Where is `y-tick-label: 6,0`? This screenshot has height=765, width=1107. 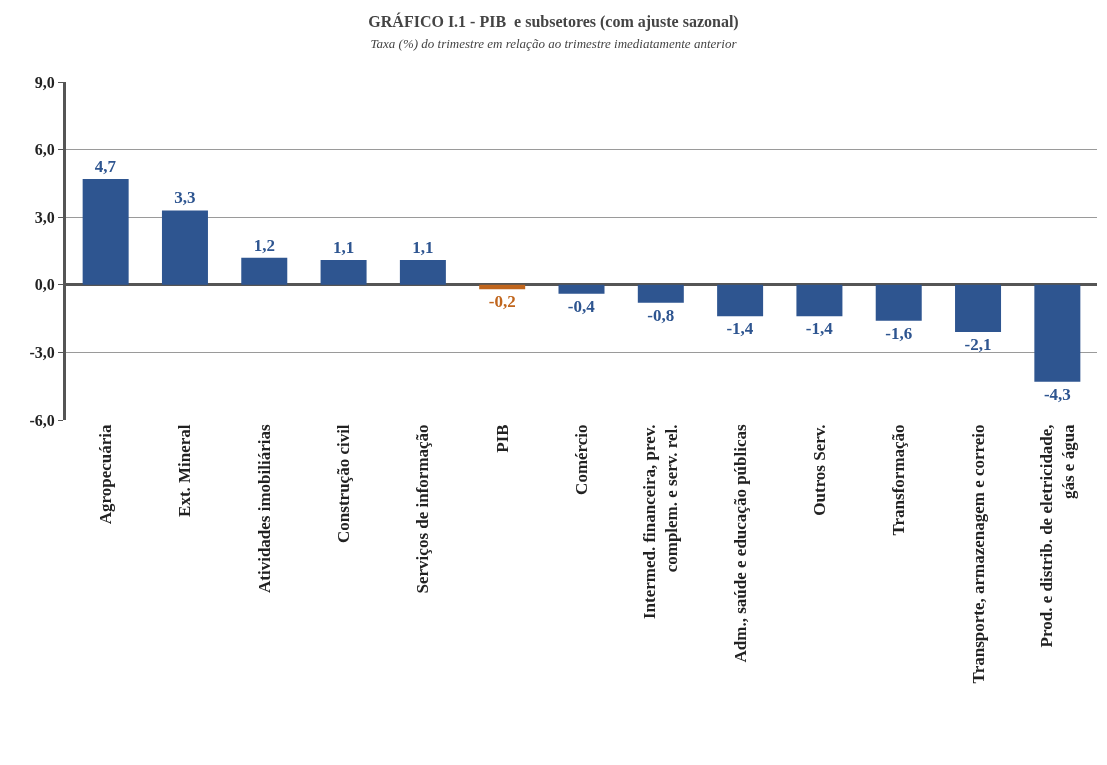 y-tick-label: 6,0 is located at coordinates (44, 150).